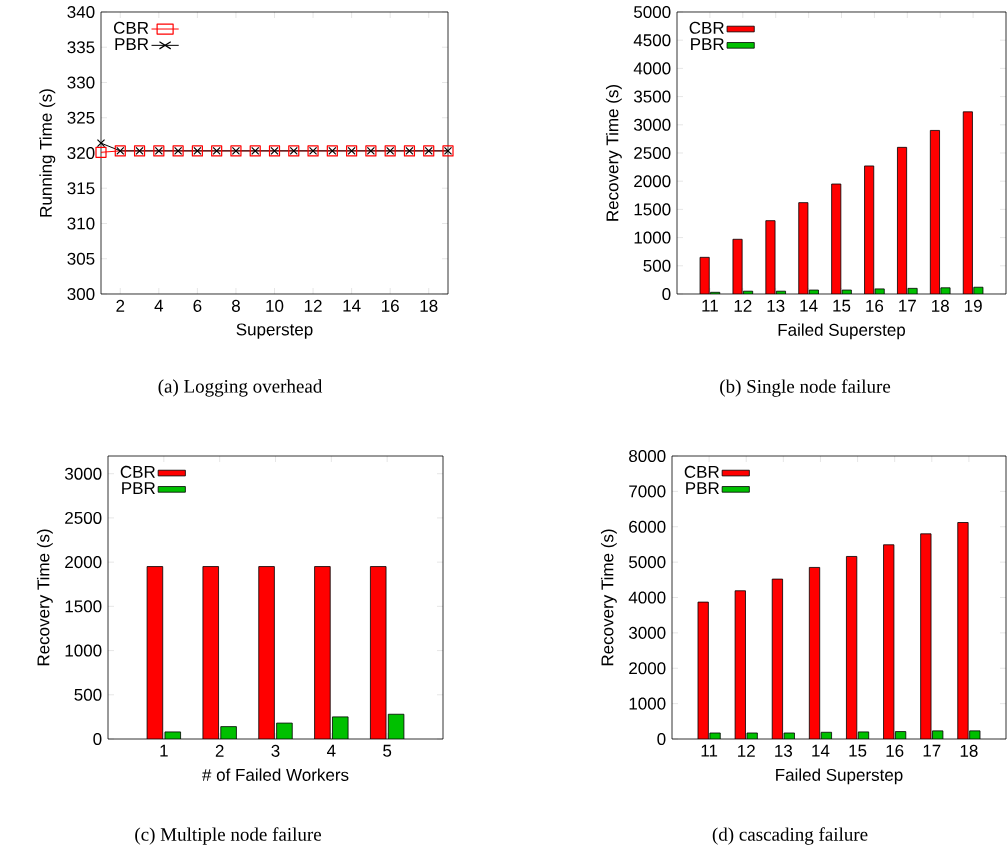 This screenshot has width=1008, height=853. I want to click on y-tick-label: 320, so click(81, 153).